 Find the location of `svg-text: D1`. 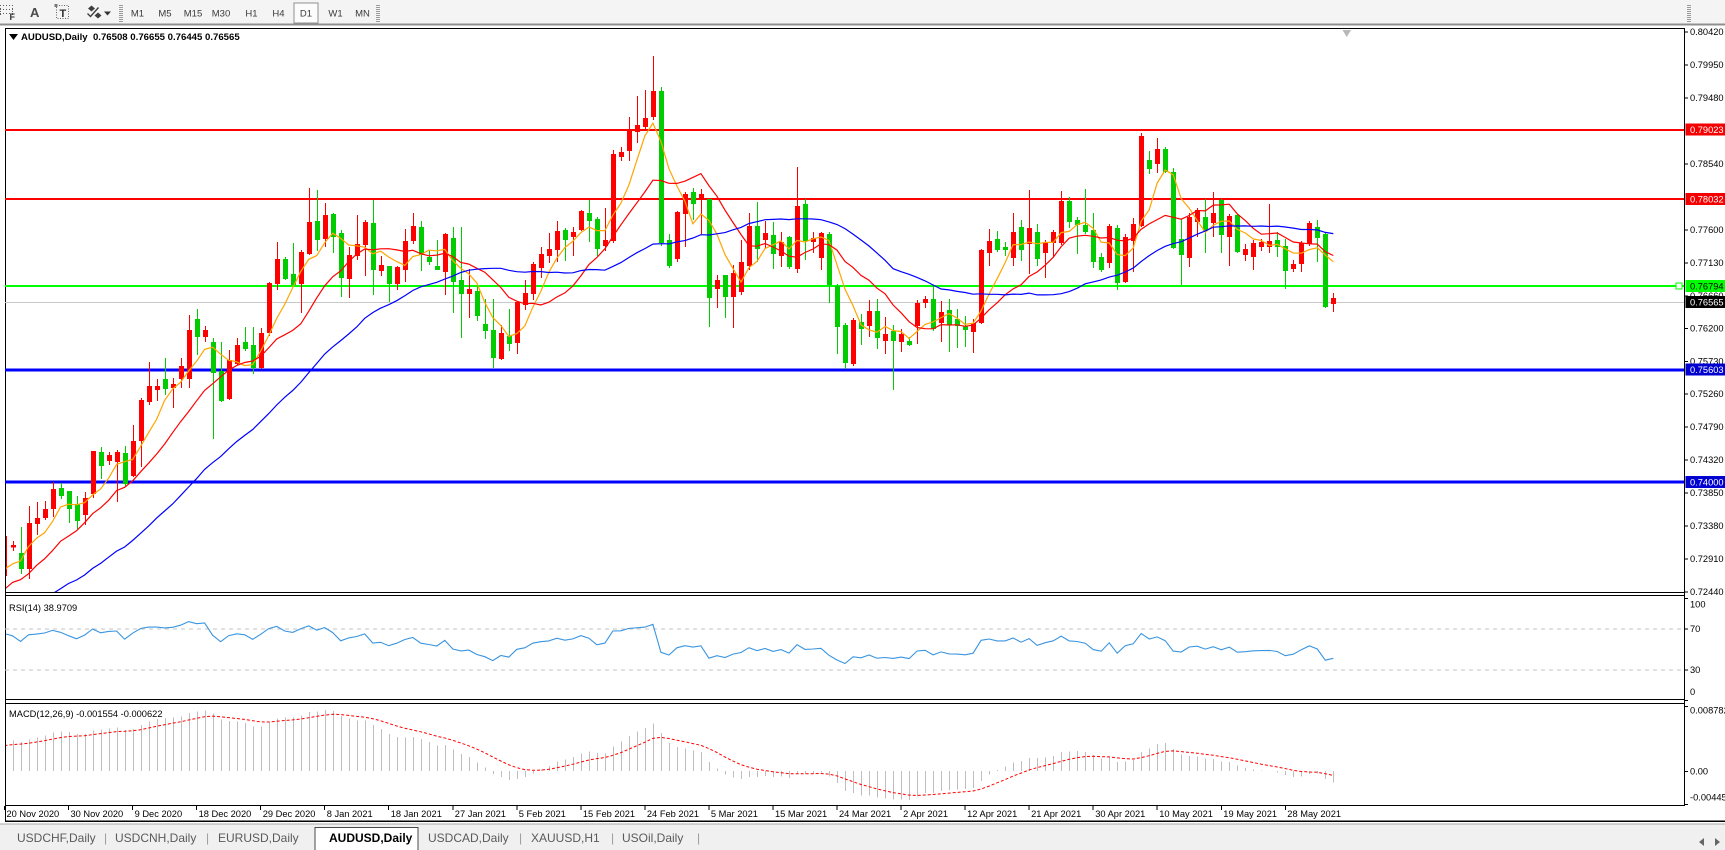

svg-text: D1 is located at coordinates (306, 14).